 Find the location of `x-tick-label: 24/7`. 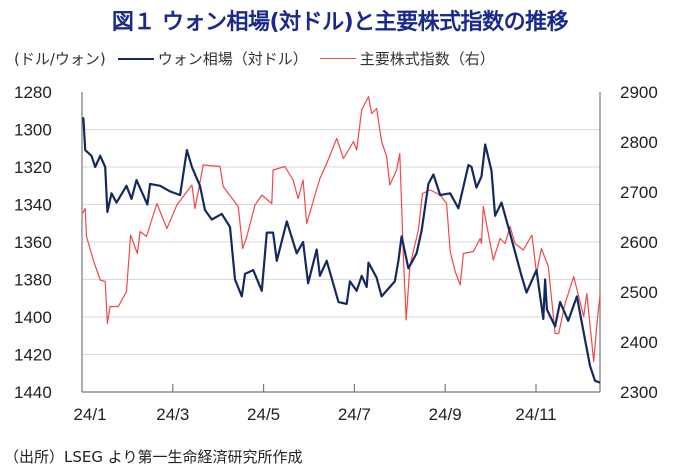

x-tick-label: 24/7 is located at coordinates (354, 414).